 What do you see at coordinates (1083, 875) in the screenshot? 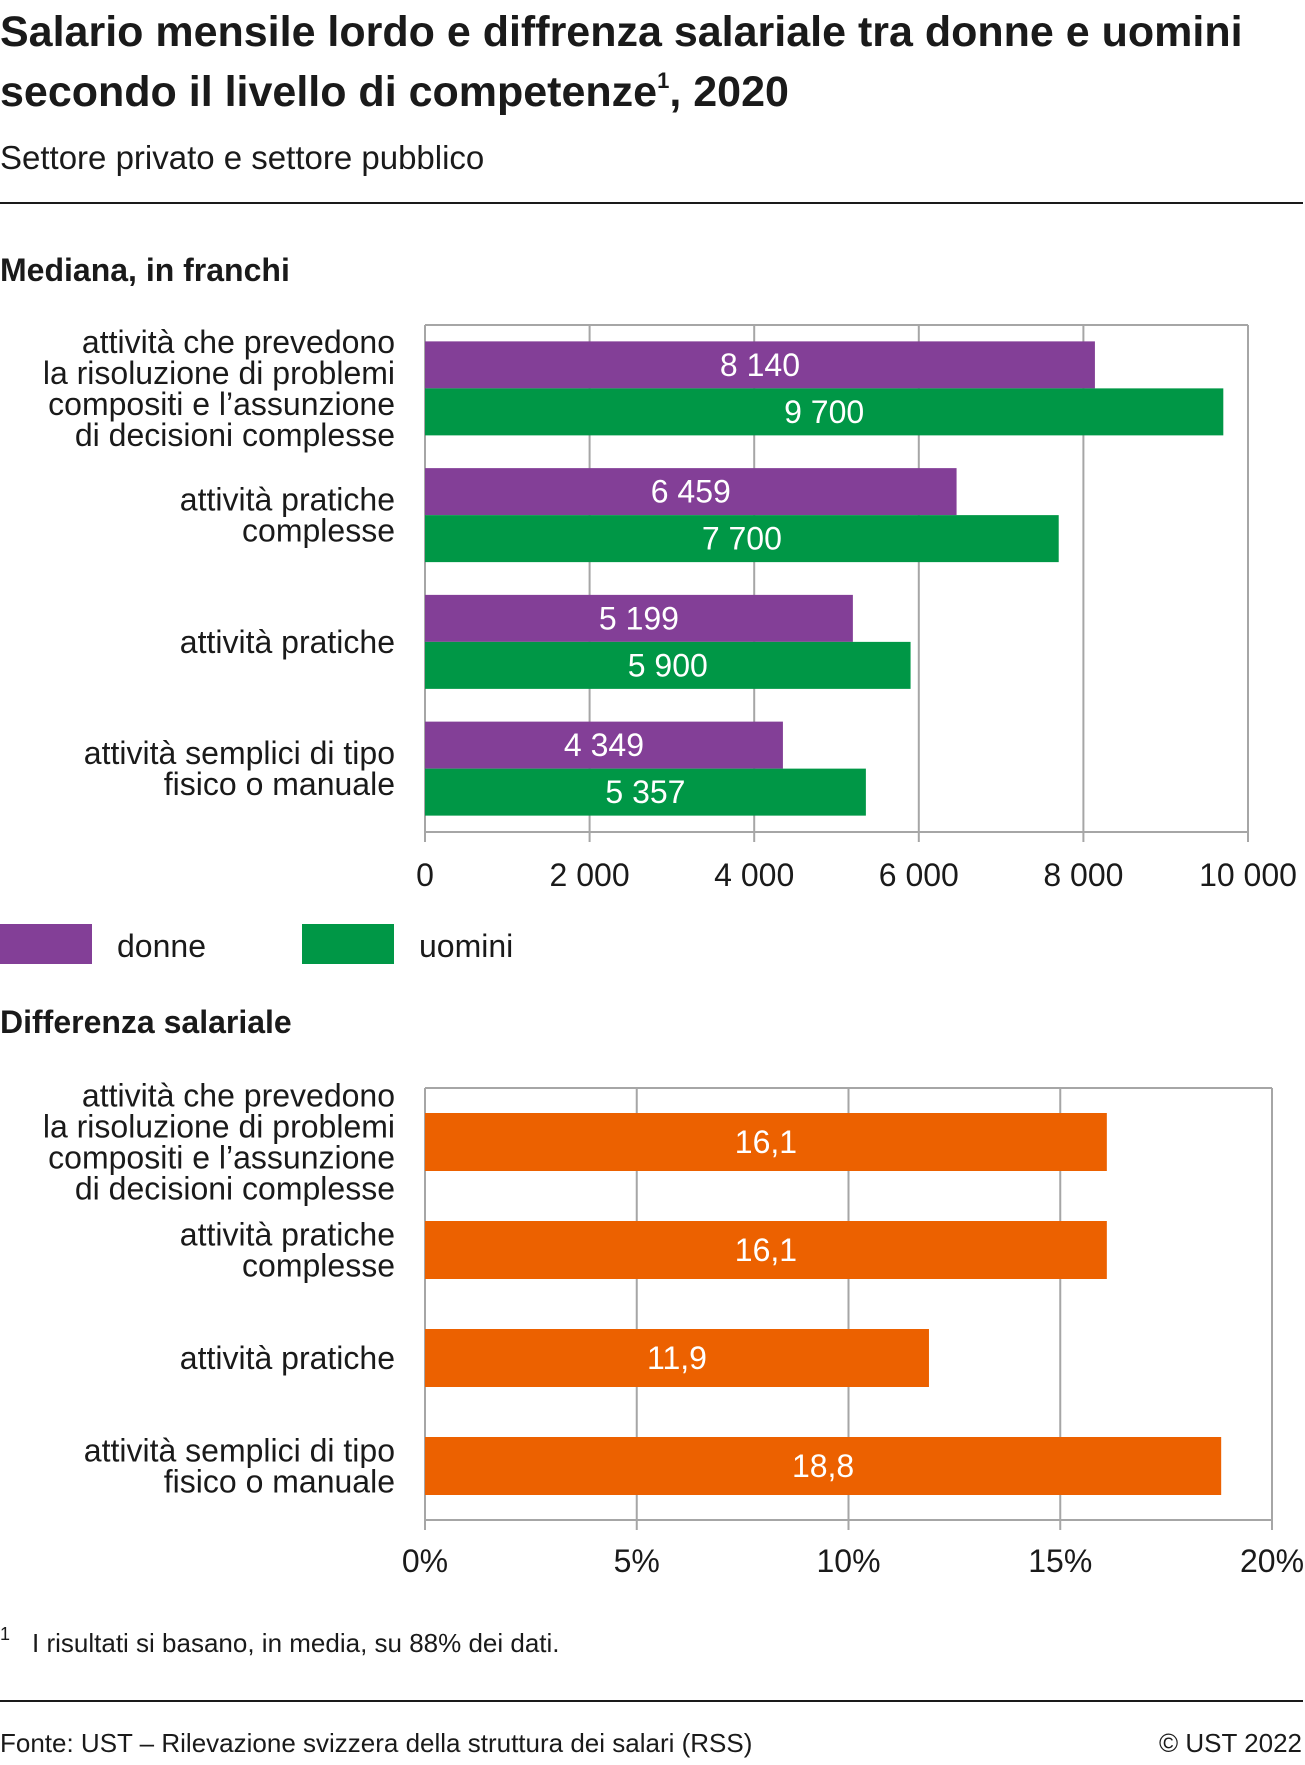
I see `x-tick-label-4: 8 000` at bounding box center [1083, 875].